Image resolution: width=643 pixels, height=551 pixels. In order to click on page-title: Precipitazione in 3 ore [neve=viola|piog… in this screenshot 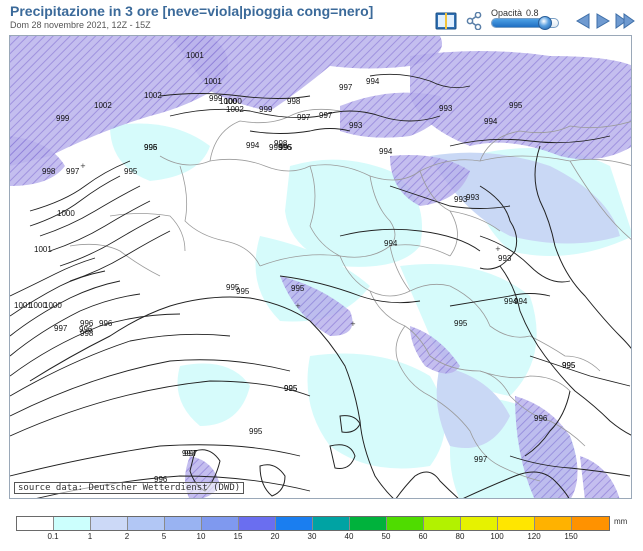, I will do `click(192, 11)`.